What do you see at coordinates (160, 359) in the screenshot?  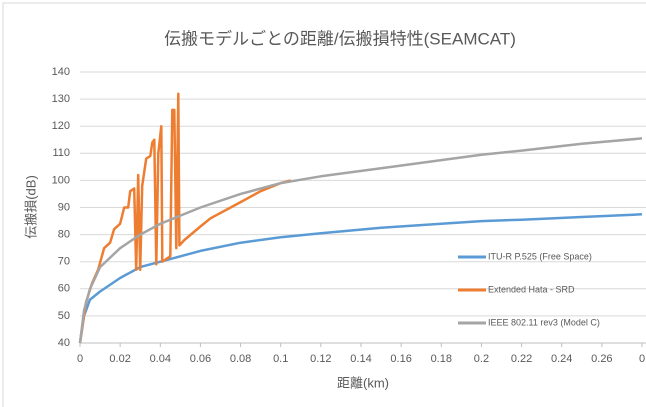 I see `x-tick-label: 0.04` at bounding box center [160, 359].